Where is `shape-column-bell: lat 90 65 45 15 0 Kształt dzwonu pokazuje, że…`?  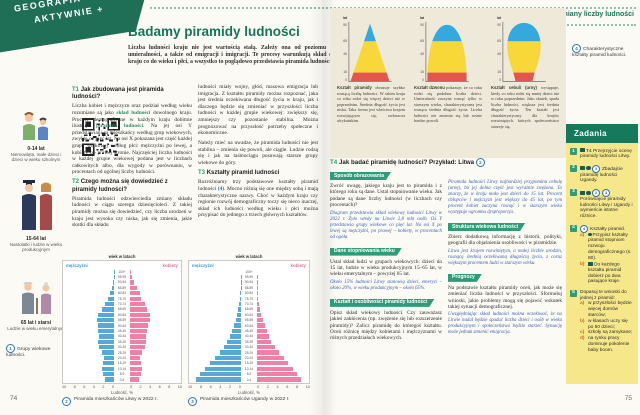 shape-column-bell: lat 90 65 45 15 0 Kształt dzwonu pokazuje, że… is located at coordinates (448, 69).